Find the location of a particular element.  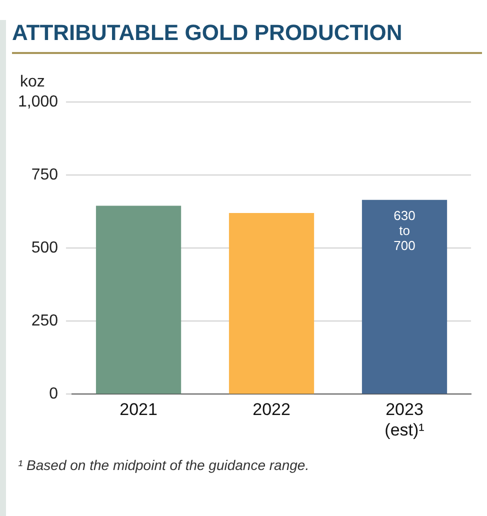

x-tick-label: 2021 is located at coordinates (139, 410).